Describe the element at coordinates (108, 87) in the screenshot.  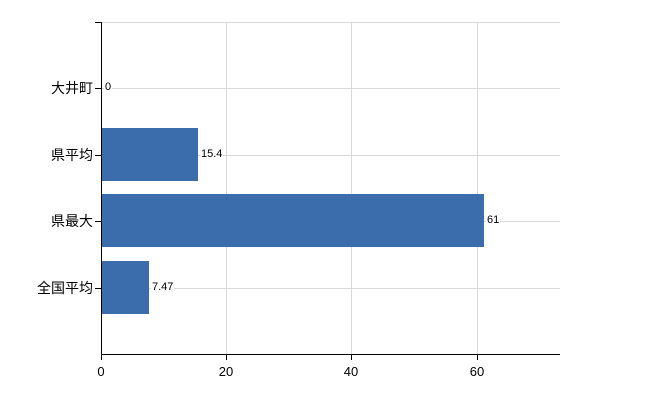
I see `value-label: 0` at that location.